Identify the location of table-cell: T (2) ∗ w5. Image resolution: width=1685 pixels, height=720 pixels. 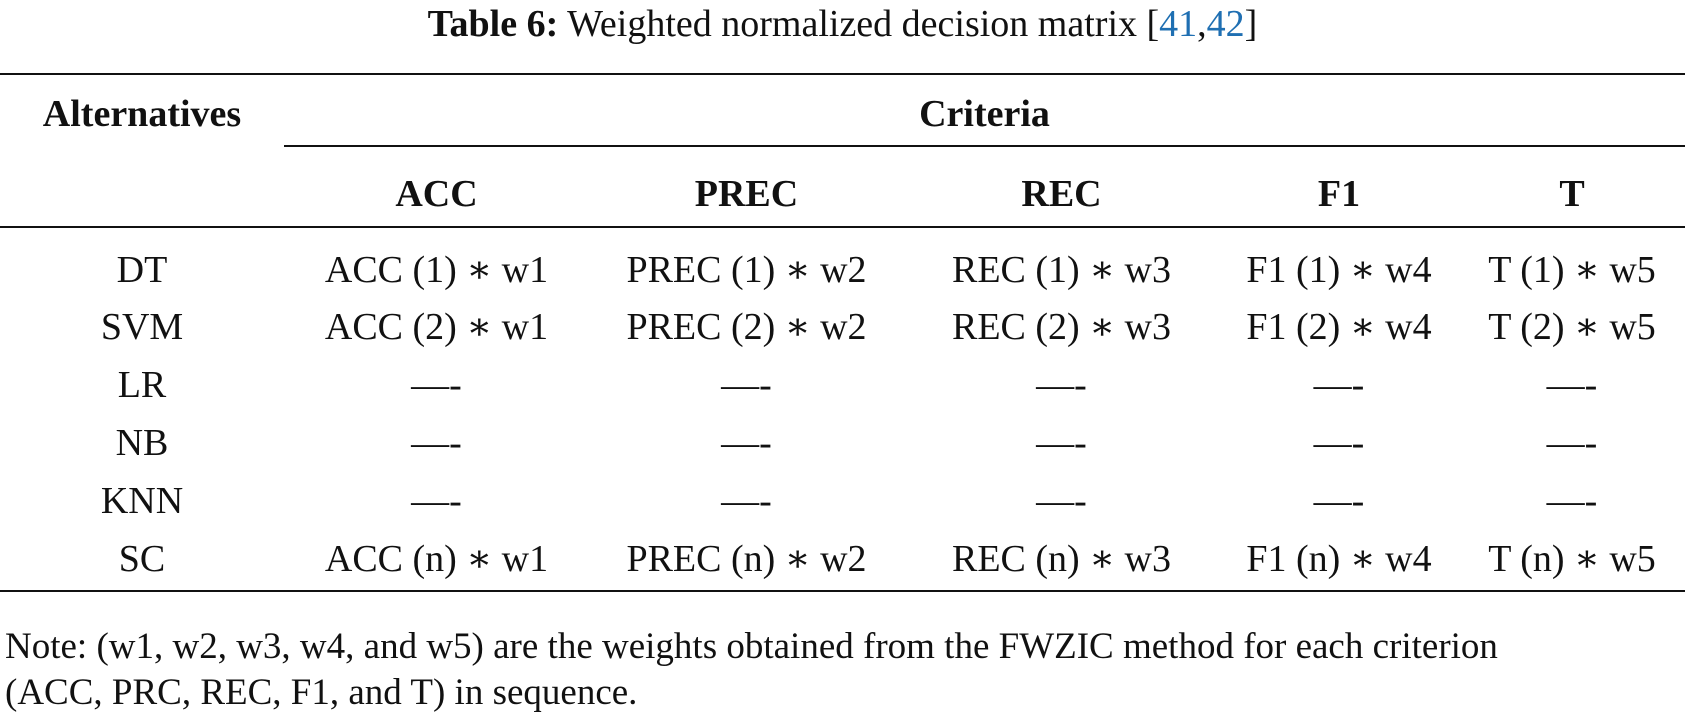
(1572, 327).